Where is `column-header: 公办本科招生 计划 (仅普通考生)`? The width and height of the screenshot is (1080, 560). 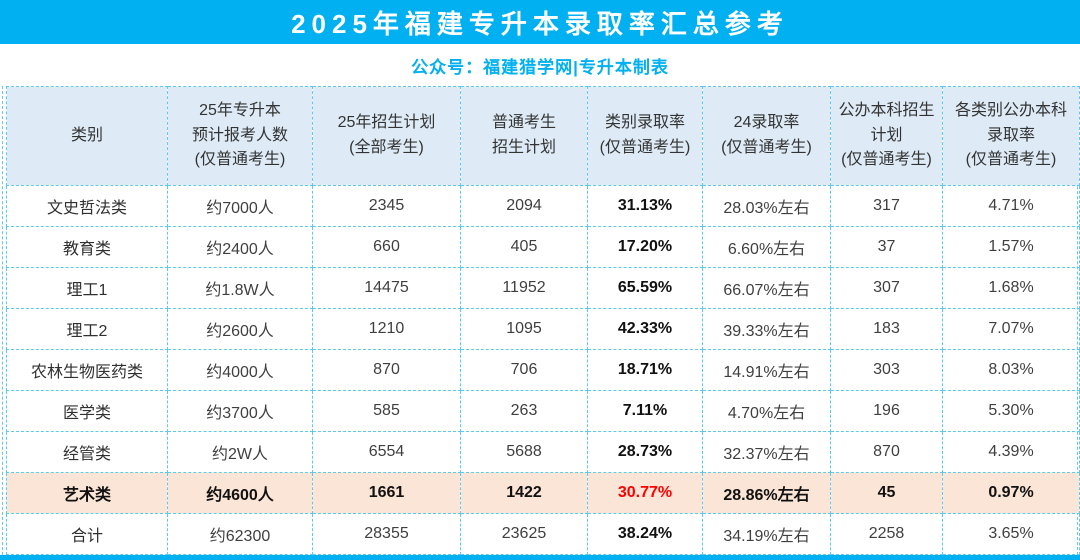
column-header: 公办本科招生 计划 (仅普通考生) is located at coordinates (886, 136).